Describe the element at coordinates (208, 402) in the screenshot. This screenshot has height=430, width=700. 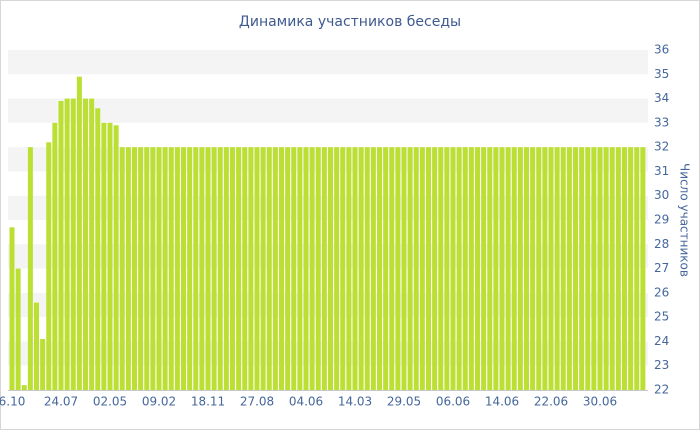
I see `x-tick-label: 18.11` at that location.